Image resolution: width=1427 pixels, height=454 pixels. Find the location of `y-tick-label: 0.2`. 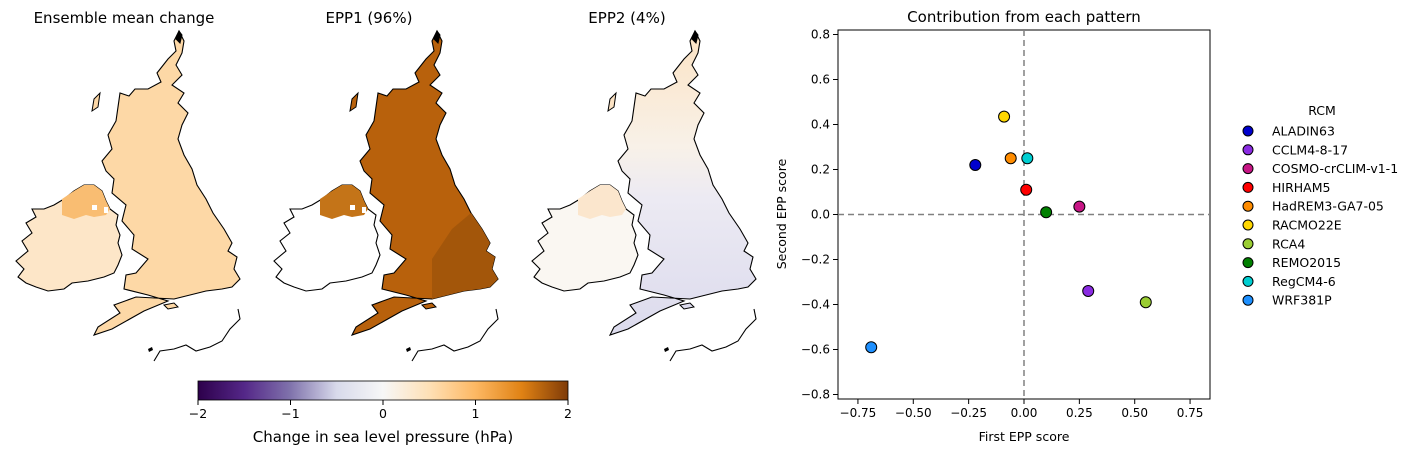

y-tick-label: 0.2 is located at coordinates (820, 170).